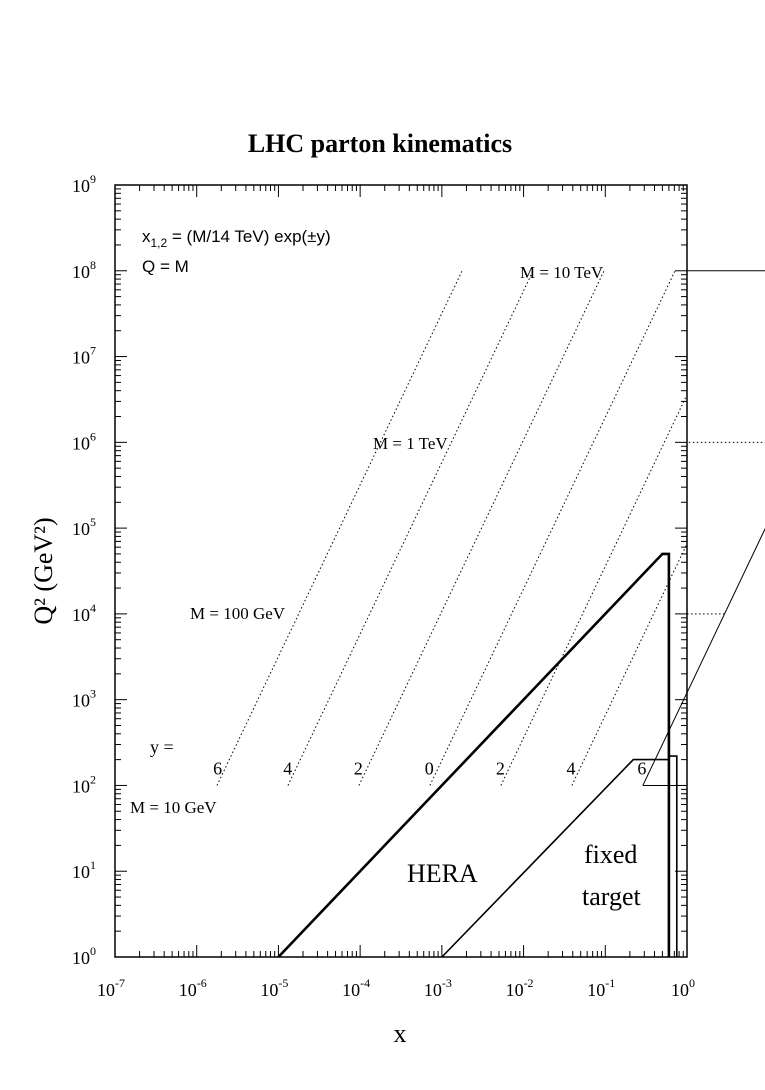  Describe the element at coordinates (84, 613) in the screenshot. I see `y-tick-label: 10⁴` at that location.